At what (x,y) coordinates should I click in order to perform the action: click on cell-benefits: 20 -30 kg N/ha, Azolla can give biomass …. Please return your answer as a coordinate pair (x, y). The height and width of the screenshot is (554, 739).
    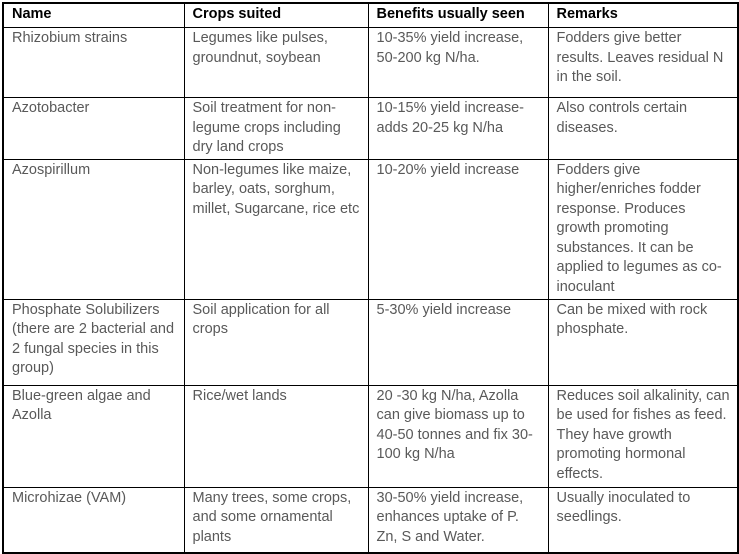
    Looking at the image, I should click on (458, 436).